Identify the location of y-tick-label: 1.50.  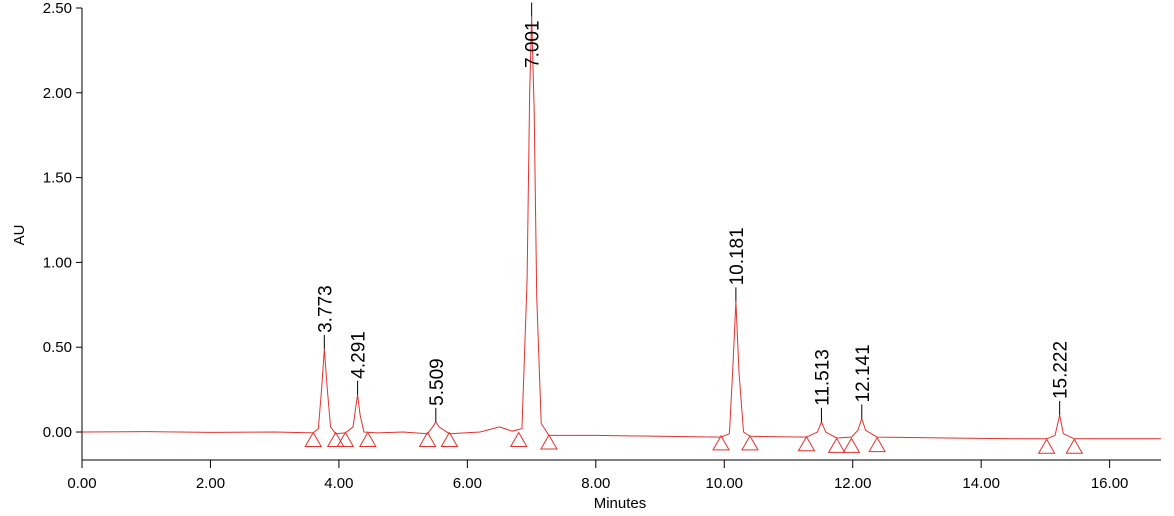
(57, 178).